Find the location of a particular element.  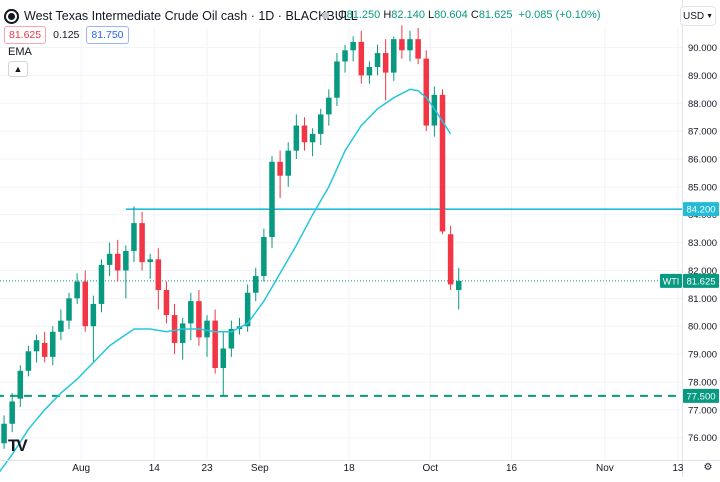

y-tick-label: 78.000 is located at coordinates (702, 382).